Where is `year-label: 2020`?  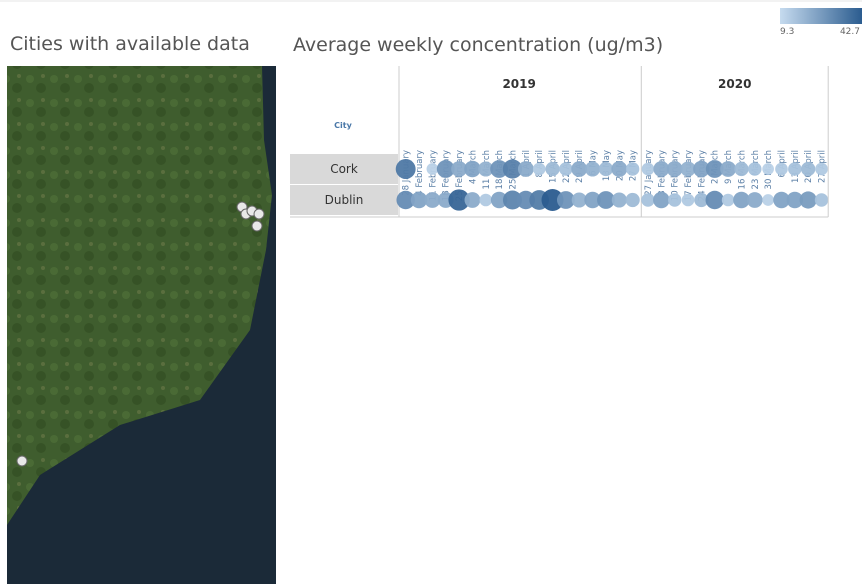 year-label: 2020 is located at coordinates (734, 84).